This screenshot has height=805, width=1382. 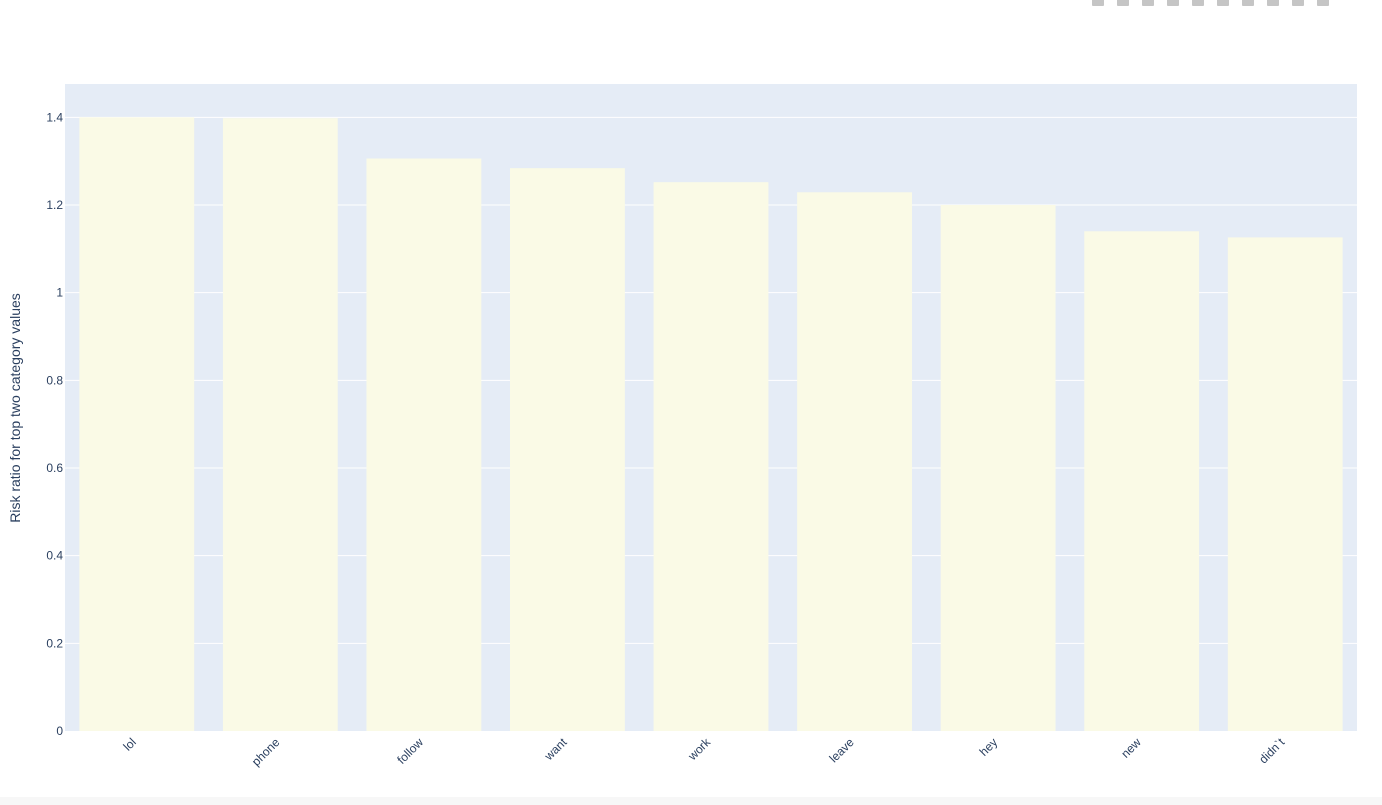 What do you see at coordinates (1098, 4) in the screenshot?
I see `camera-icon` at bounding box center [1098, 4].